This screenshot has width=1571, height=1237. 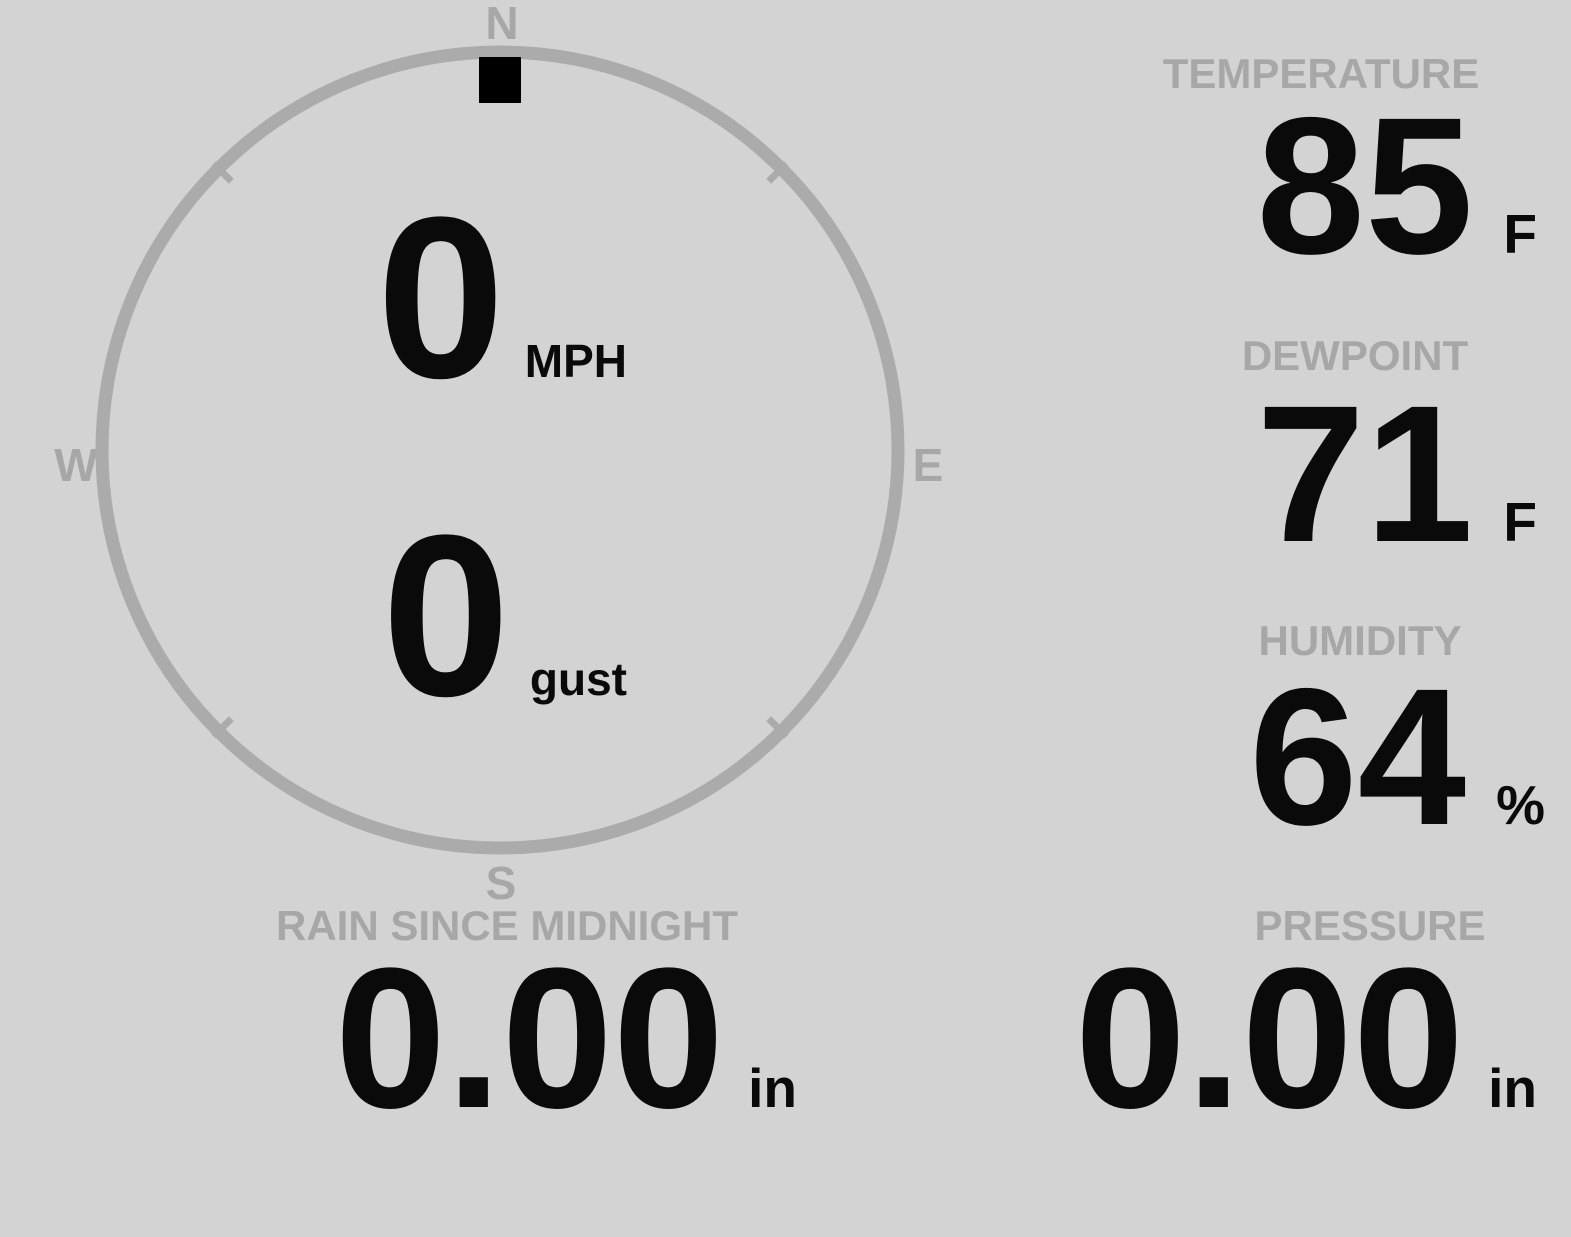 What do you see at coordinates (1269, 1038) in the screenshot?
I see `pressure-value: 0.00` at bounding box center [1269, 1038].